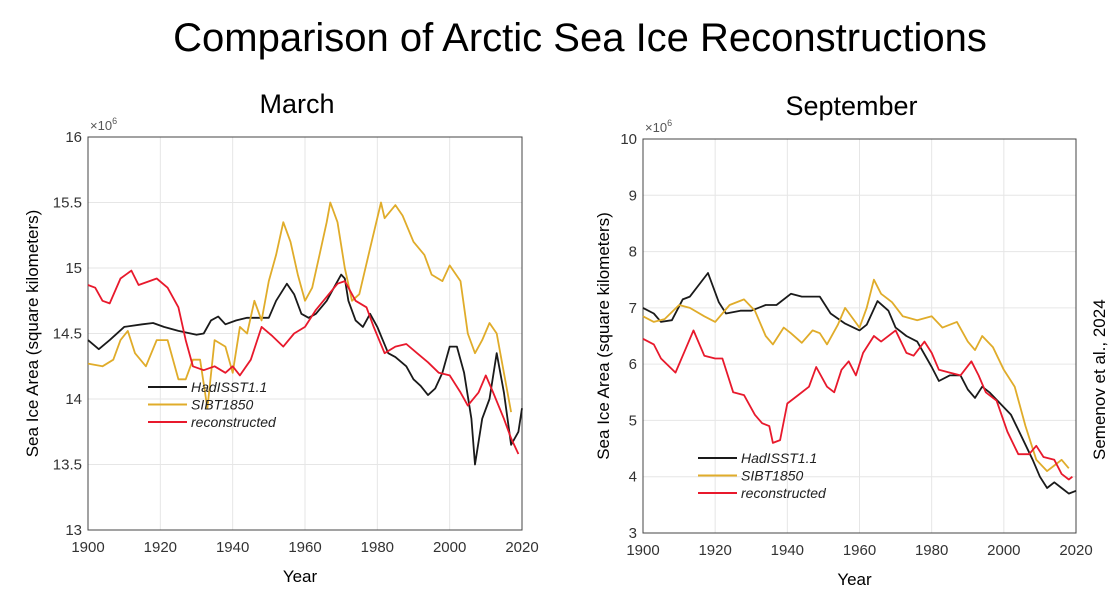 Image resolution: width=1120 pixels, height=605 pixels. I want to click on y-tick-label: 15, so click(73, 268).